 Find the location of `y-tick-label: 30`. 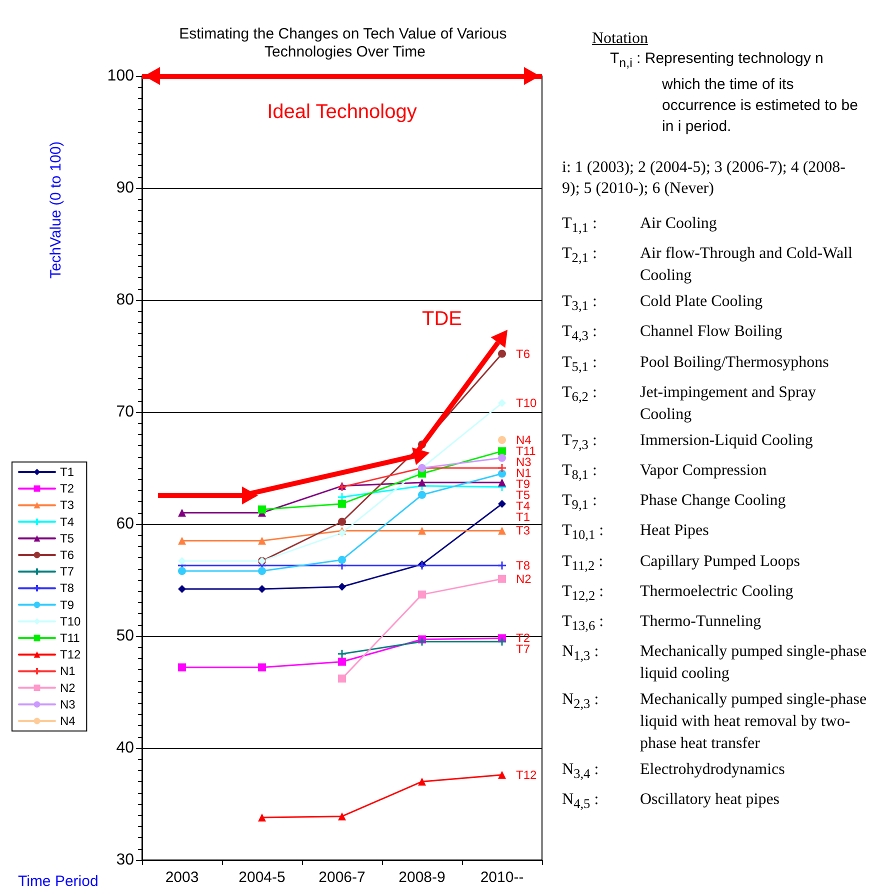

y-tick-label: 30 is located at coordinates (125, 860).